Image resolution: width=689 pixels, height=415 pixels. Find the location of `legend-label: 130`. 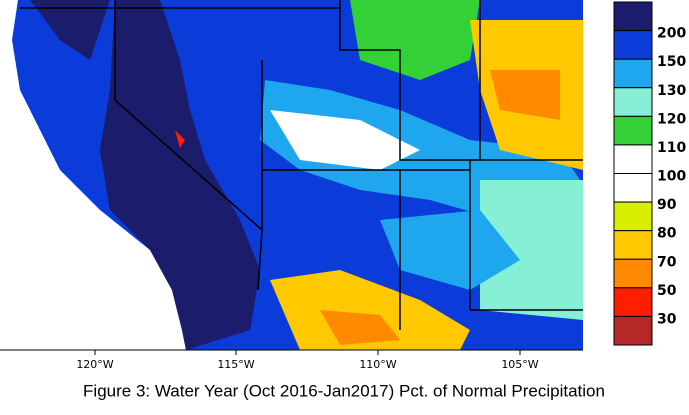

legend-label: 130 is located at coordinates (671, 91).